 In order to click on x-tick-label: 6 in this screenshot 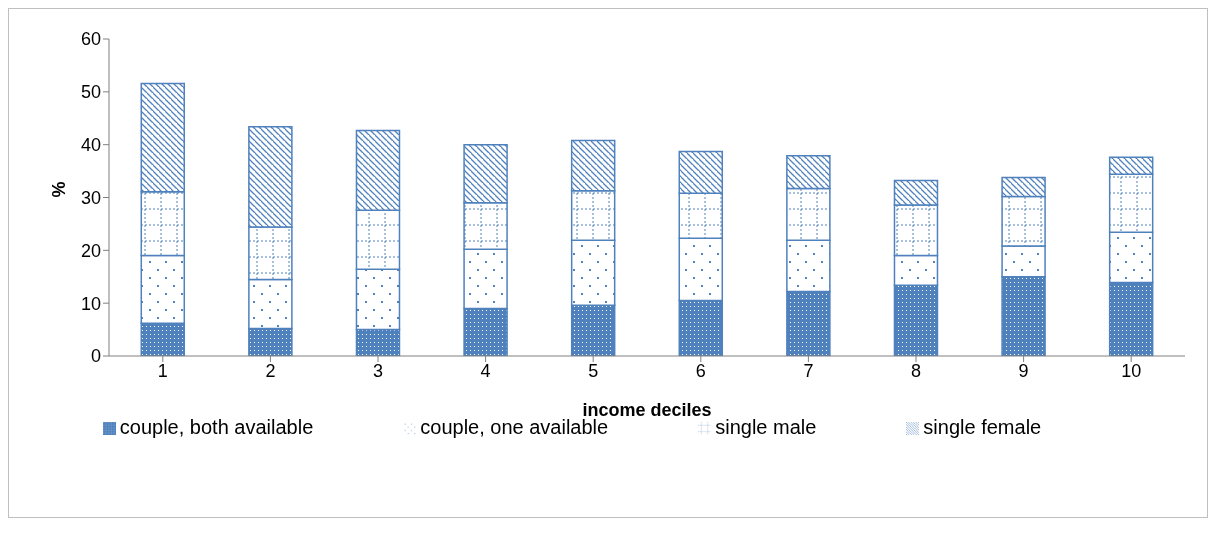, I will do `click(700, 370)`.